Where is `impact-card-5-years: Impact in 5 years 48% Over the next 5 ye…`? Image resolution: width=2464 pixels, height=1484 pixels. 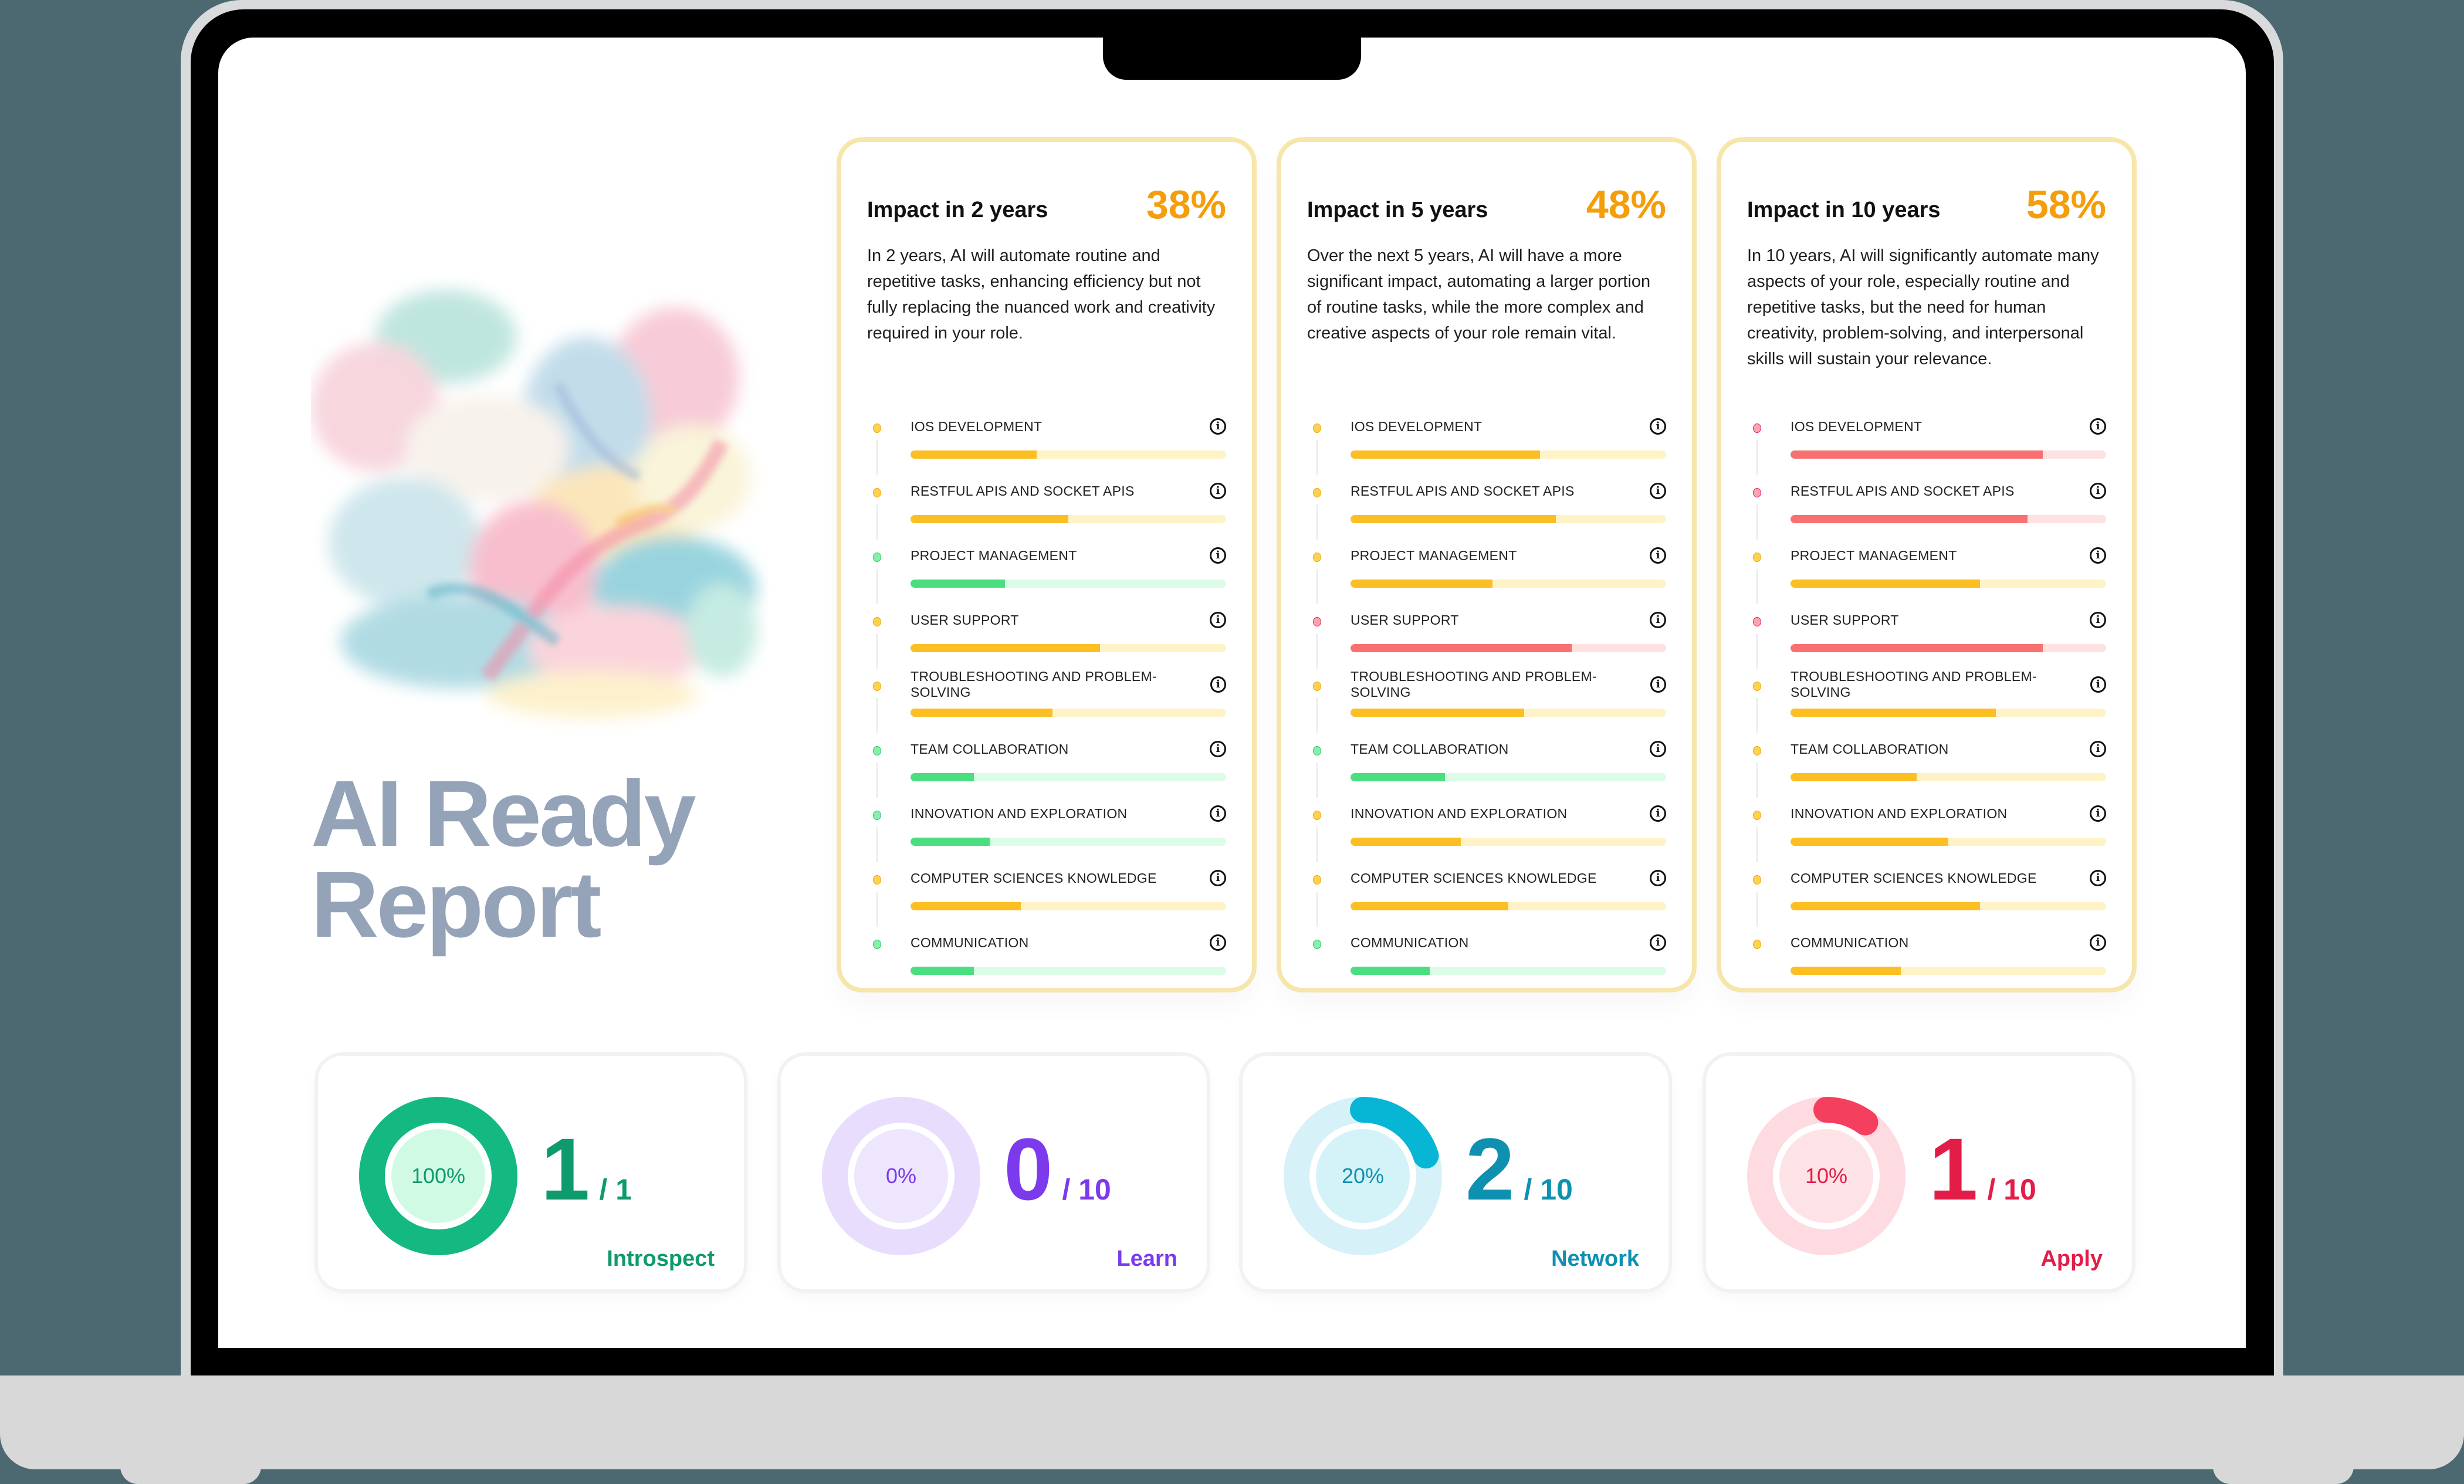 impact-card-5-years: Impact in 5 years 48% Over the next 5 ye… is located at coordinates (1487, 565).